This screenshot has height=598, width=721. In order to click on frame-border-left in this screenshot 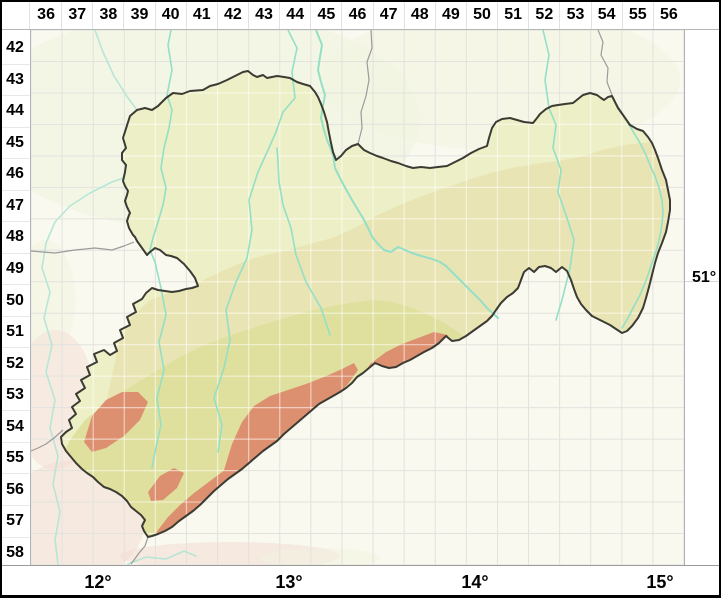, I will do `click(1, 299)`.